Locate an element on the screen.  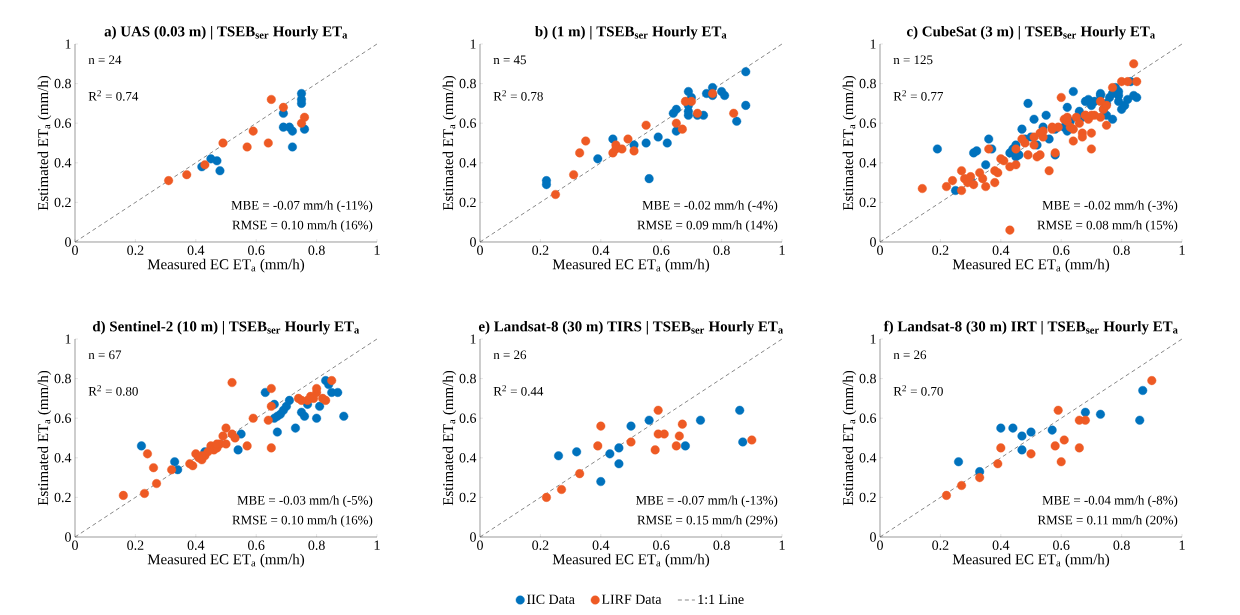
annotation: RMSE = 0.08 mm/h (15%) is located at coordinates (1107, 226).